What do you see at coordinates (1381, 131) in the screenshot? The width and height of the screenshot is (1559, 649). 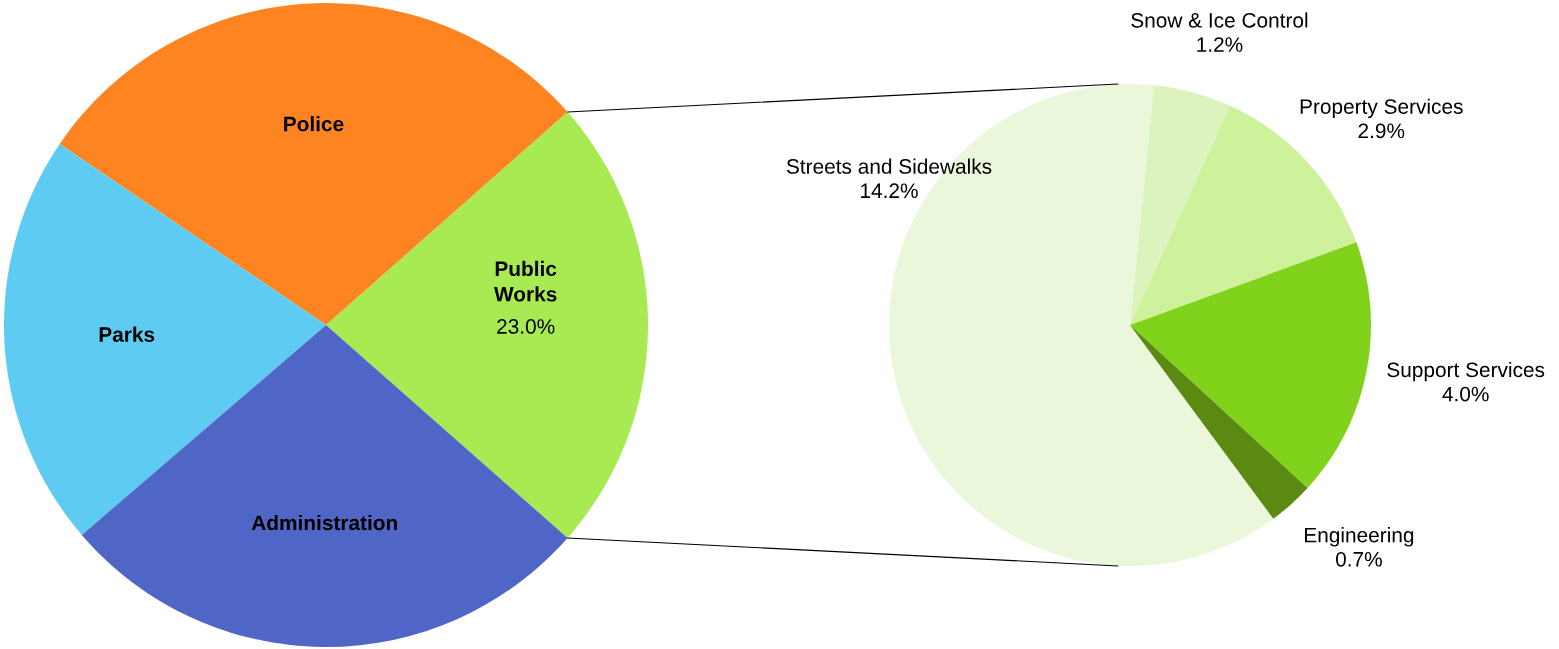 I see `data-label: 2.9%` at bounding box center [1381, 131].